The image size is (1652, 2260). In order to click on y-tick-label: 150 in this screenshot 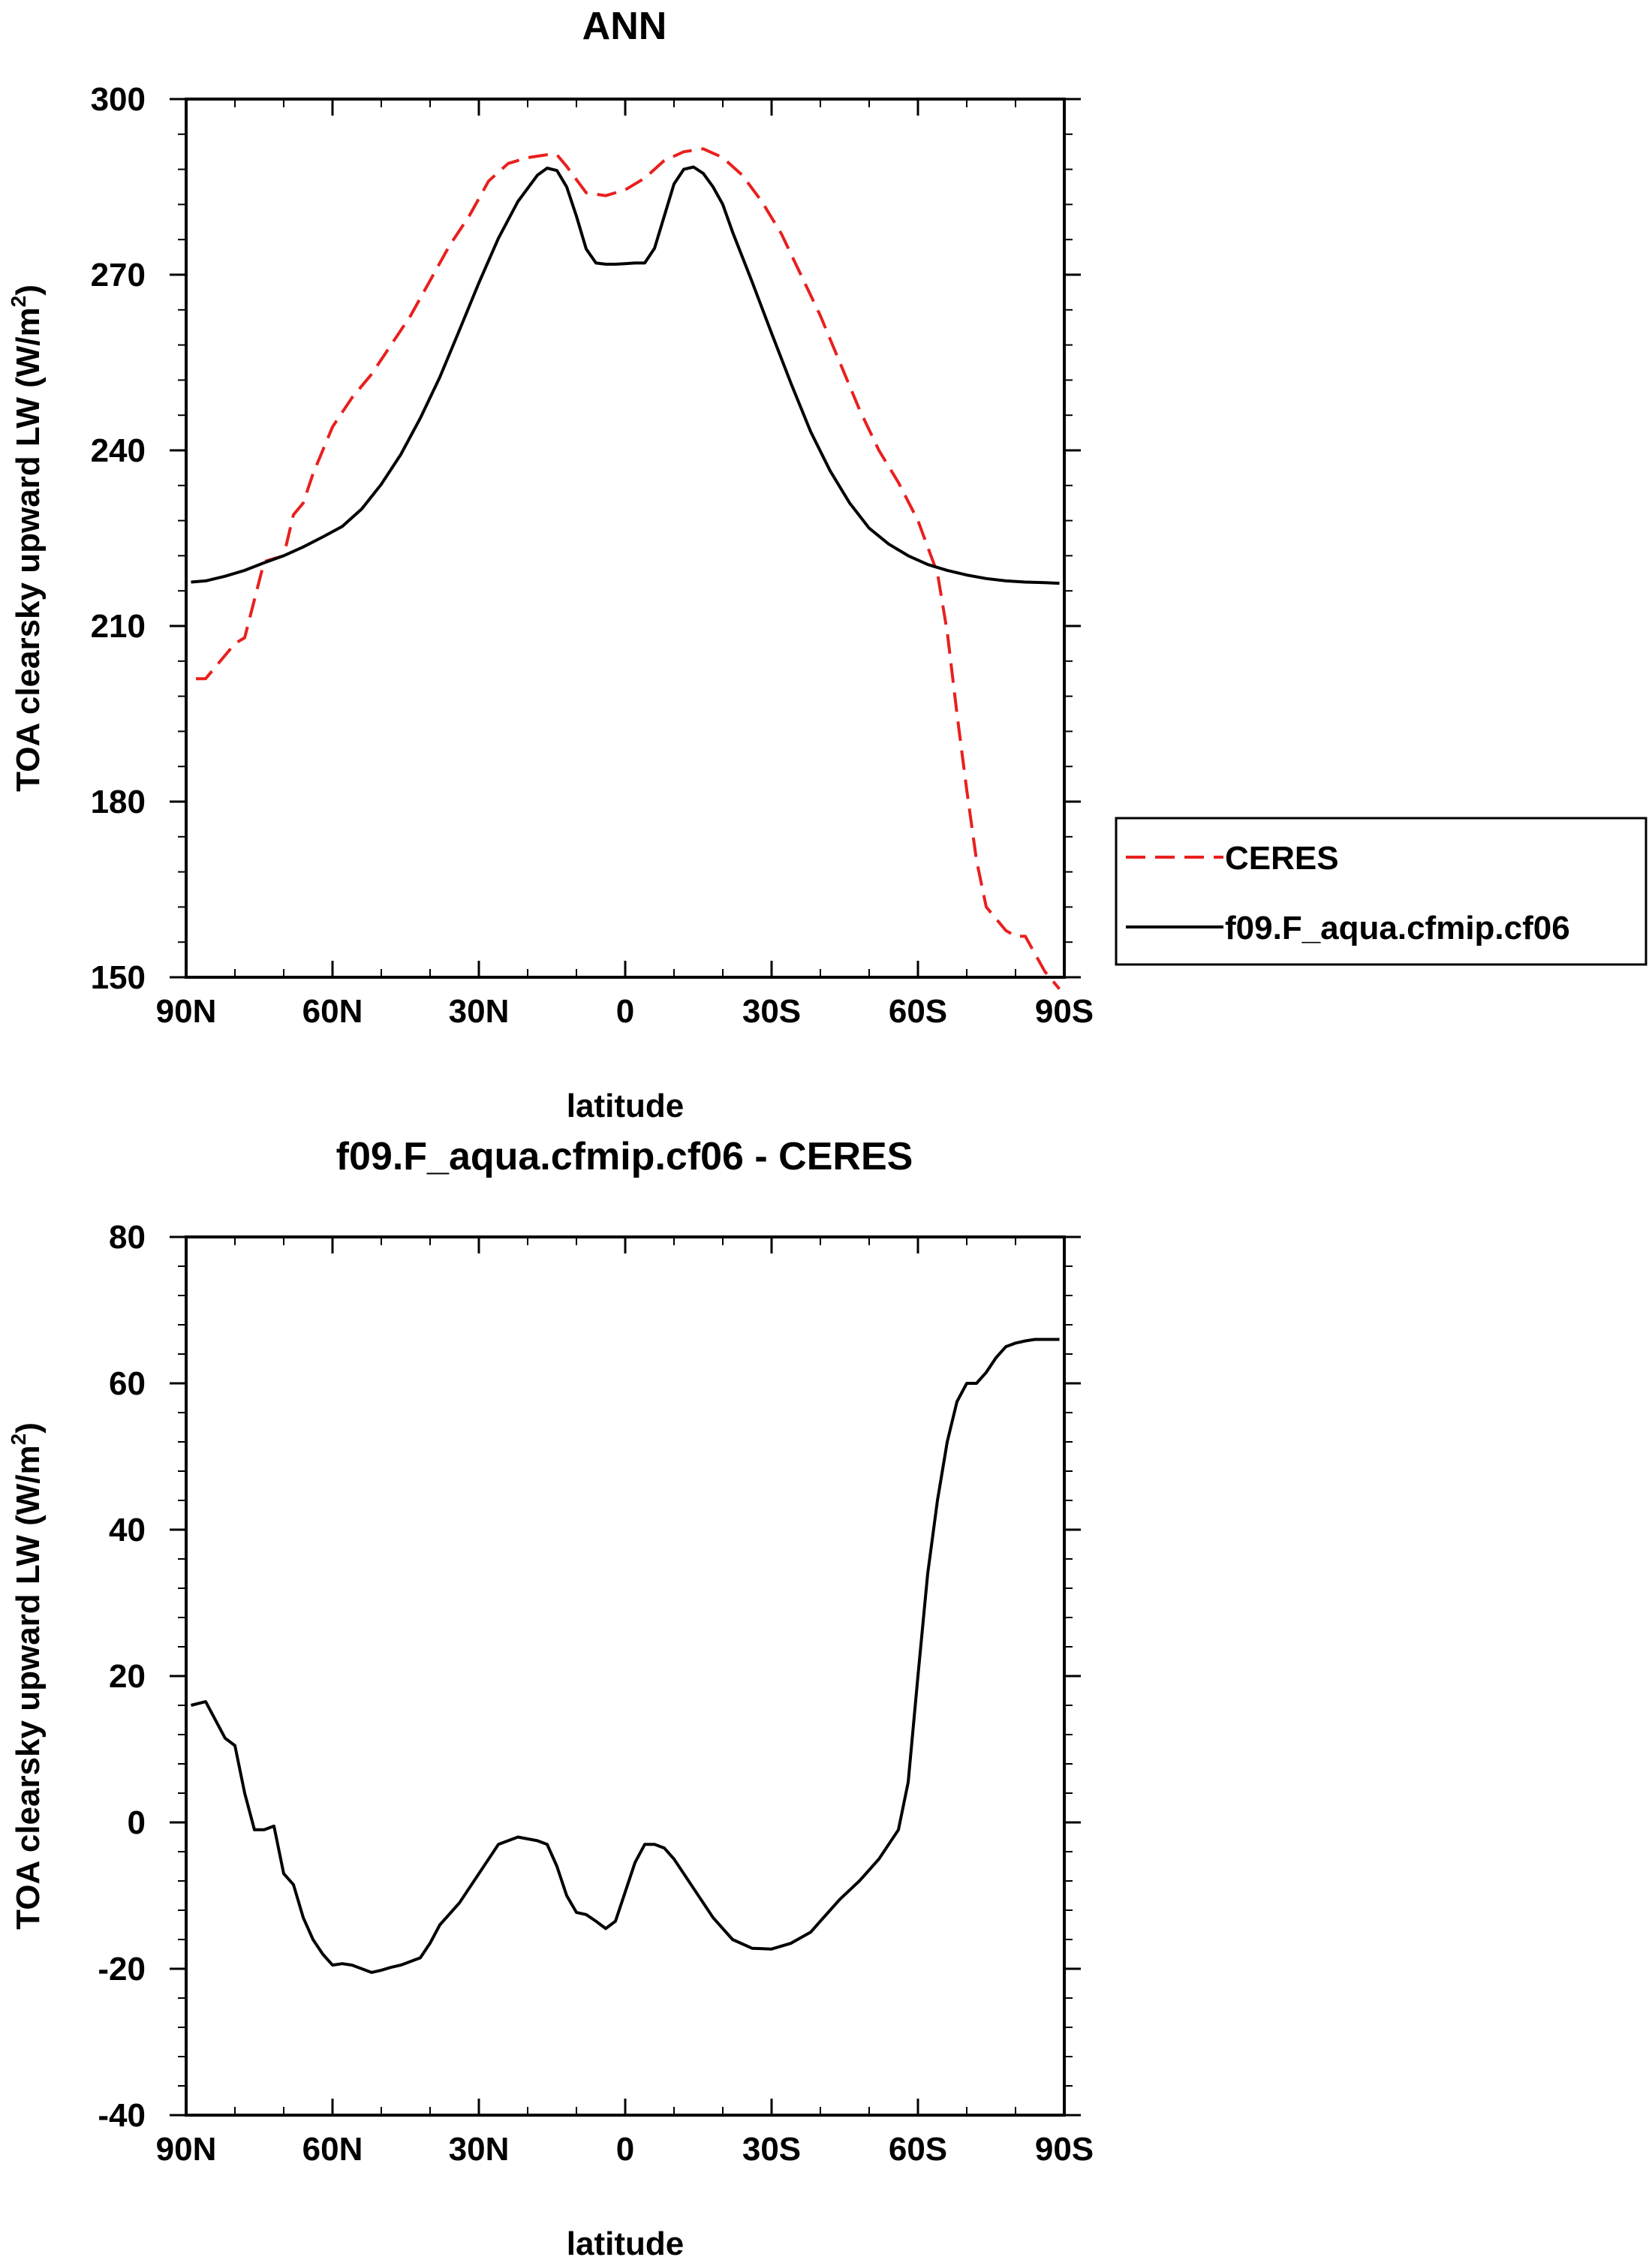, I will do `click(118, 978)`.